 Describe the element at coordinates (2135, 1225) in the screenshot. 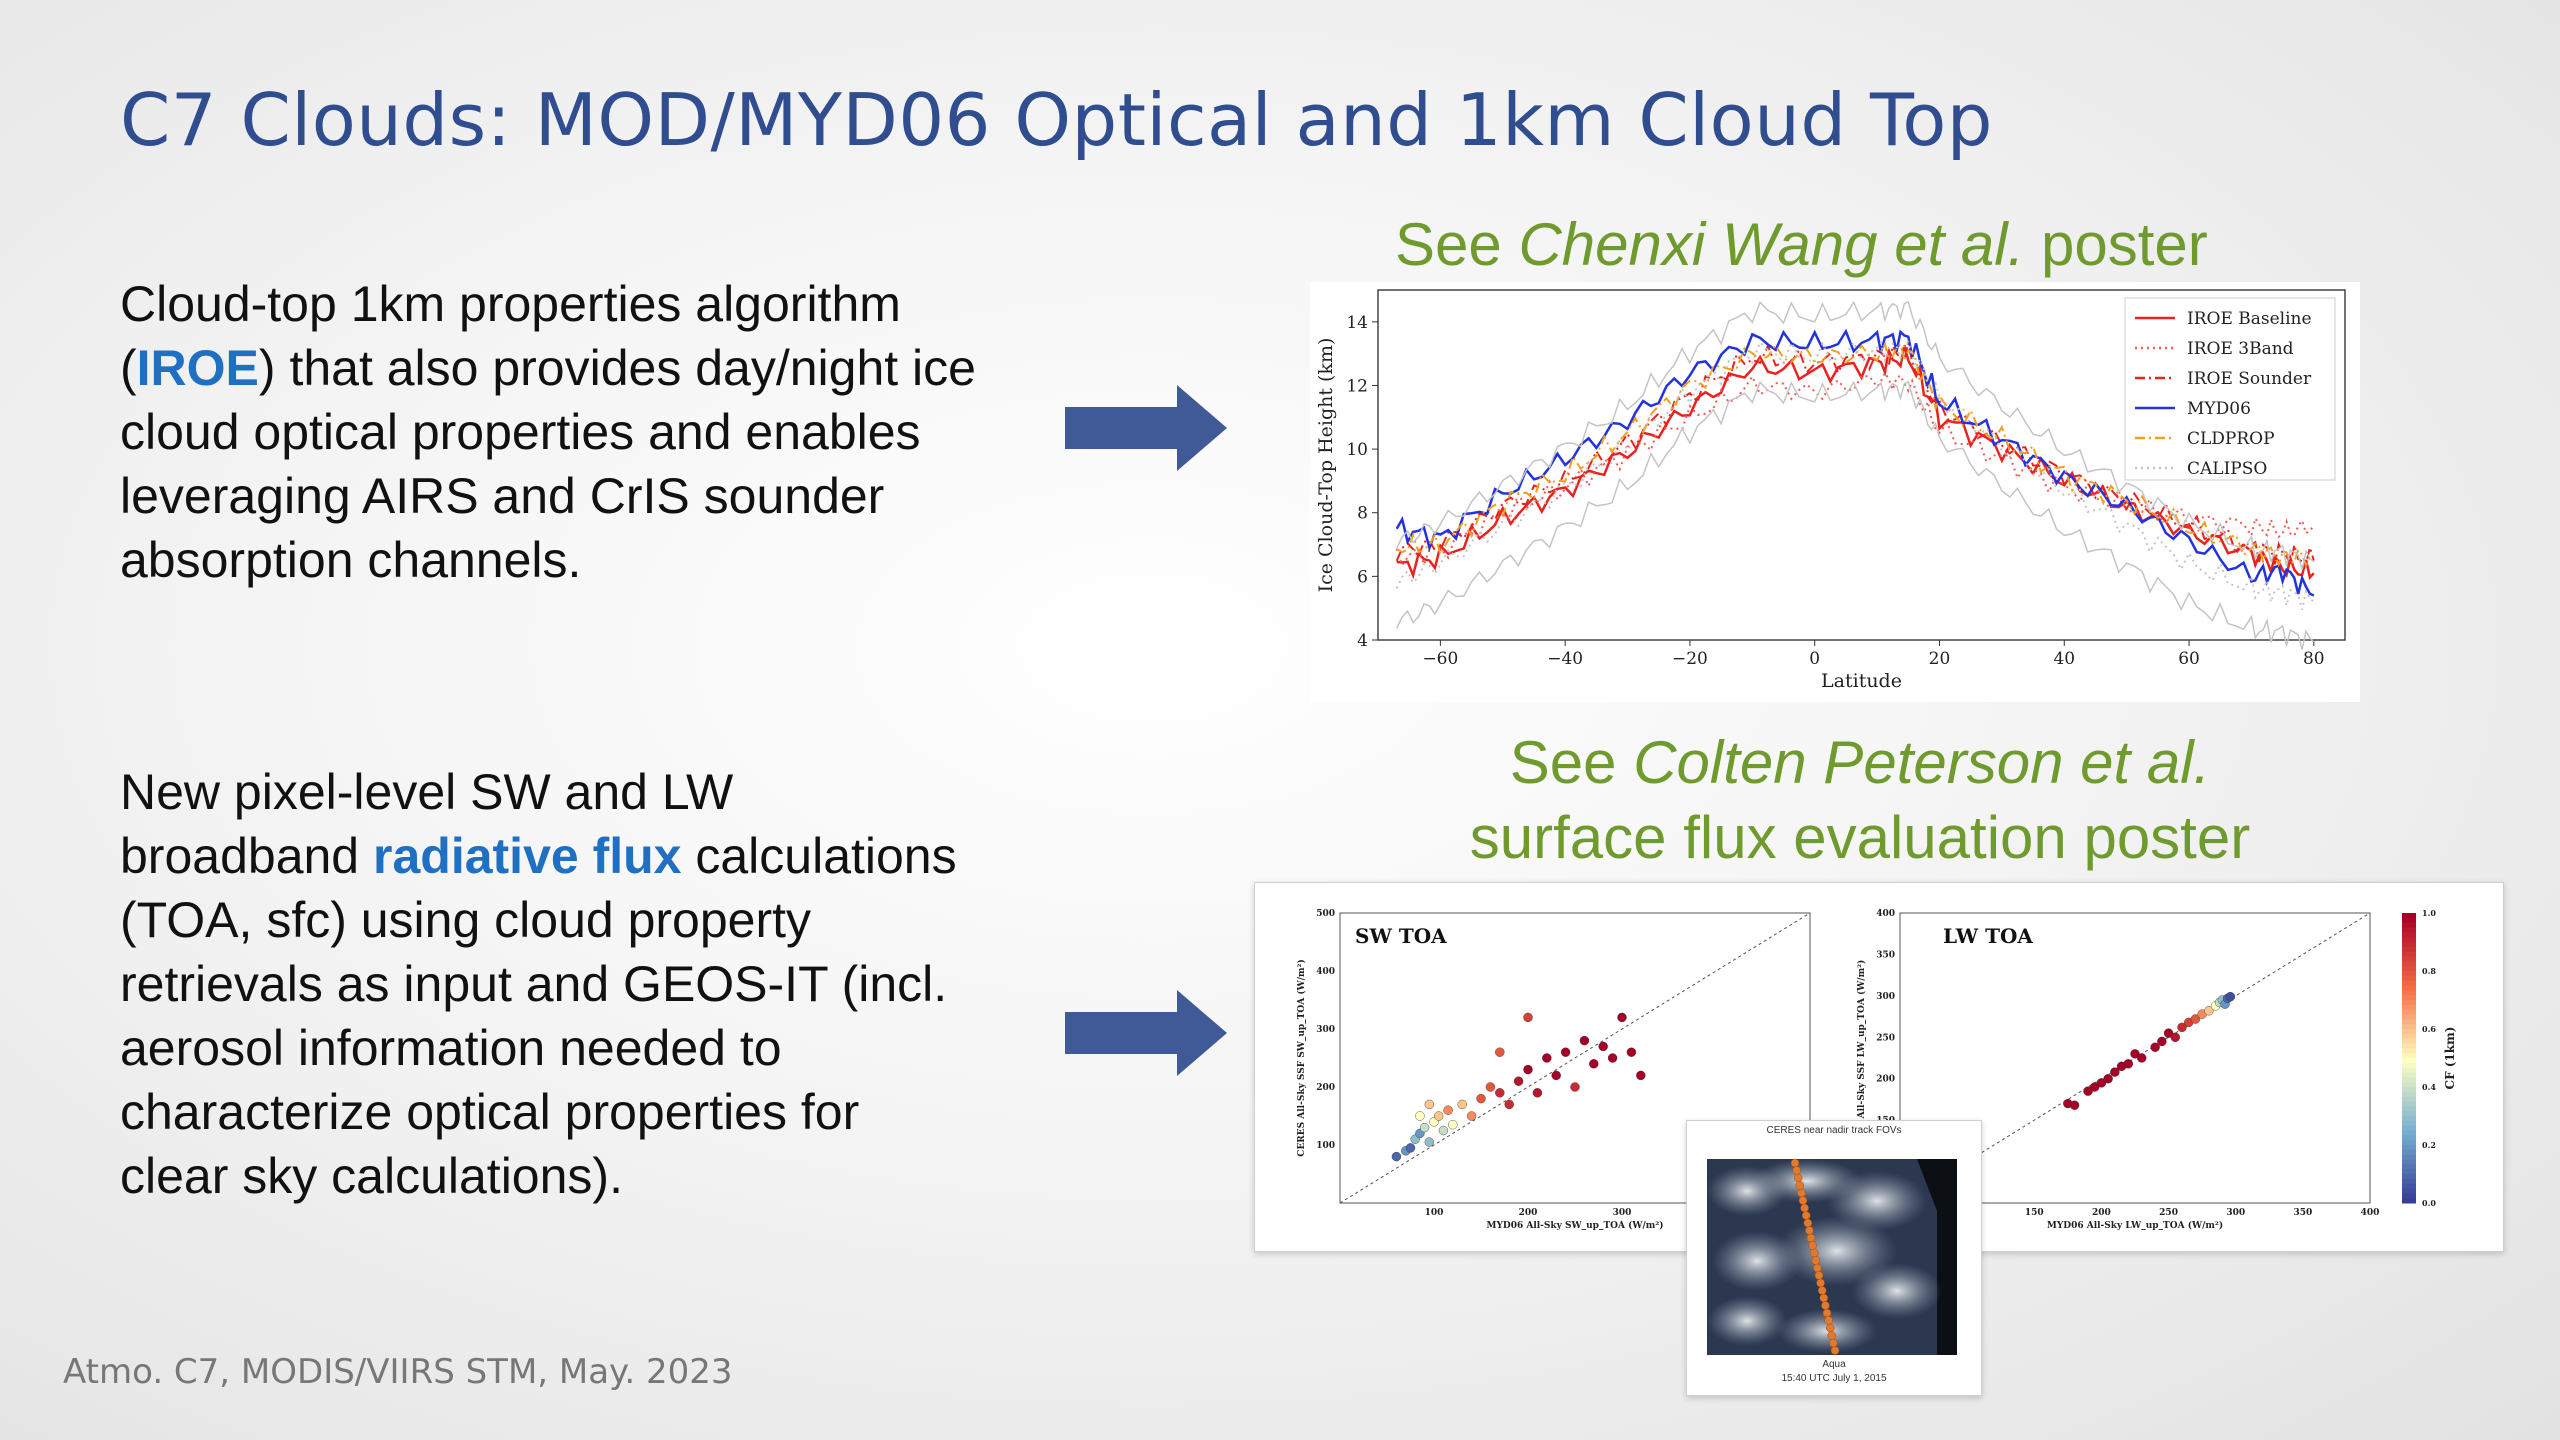

I see `x-axis-label: MYD06 All-Sky LW_up_TOA (W/m²)` at that location.